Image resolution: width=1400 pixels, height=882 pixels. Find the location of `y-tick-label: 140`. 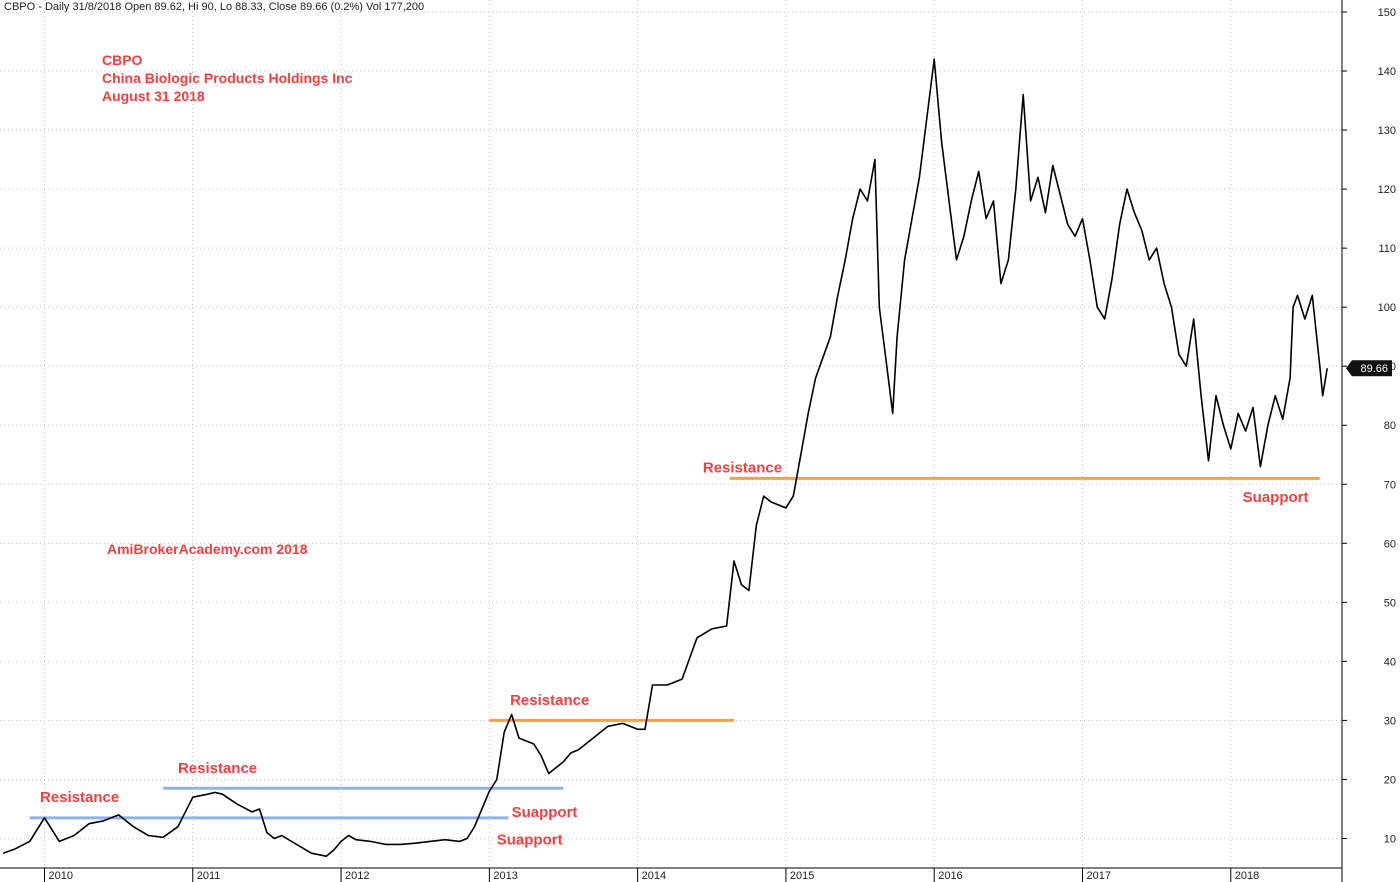

y-tick-label: 140 is located at coordinates (1387, 72).